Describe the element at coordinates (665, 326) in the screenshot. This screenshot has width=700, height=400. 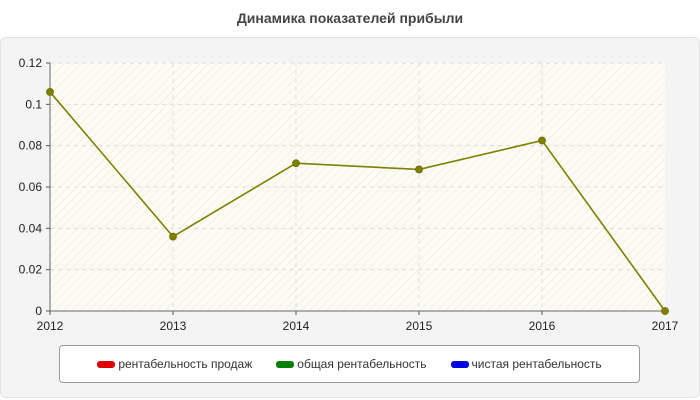
I see `x-tick-label: 2017` at that location.